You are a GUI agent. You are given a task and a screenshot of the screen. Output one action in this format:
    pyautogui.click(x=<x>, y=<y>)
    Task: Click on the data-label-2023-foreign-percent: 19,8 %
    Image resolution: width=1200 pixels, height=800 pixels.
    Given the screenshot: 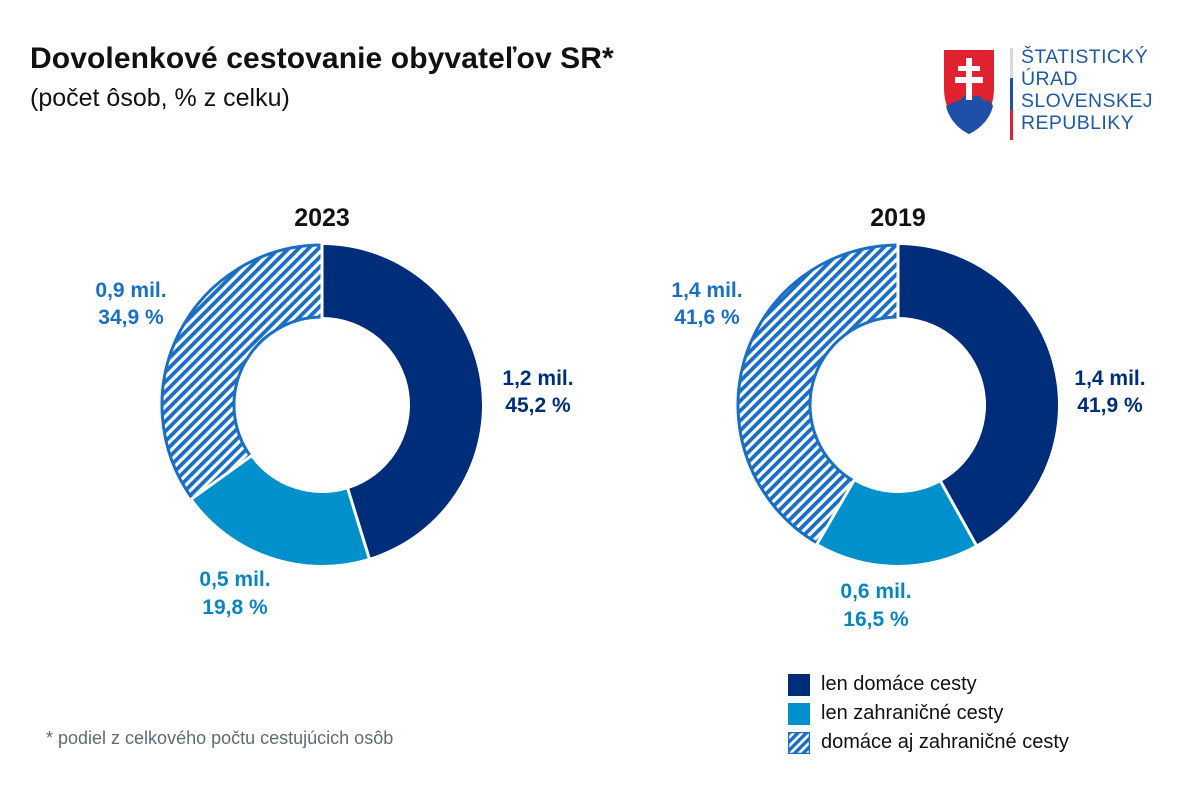 What is the action you would take?
    pyautogui.click(x=235, y=607)
    